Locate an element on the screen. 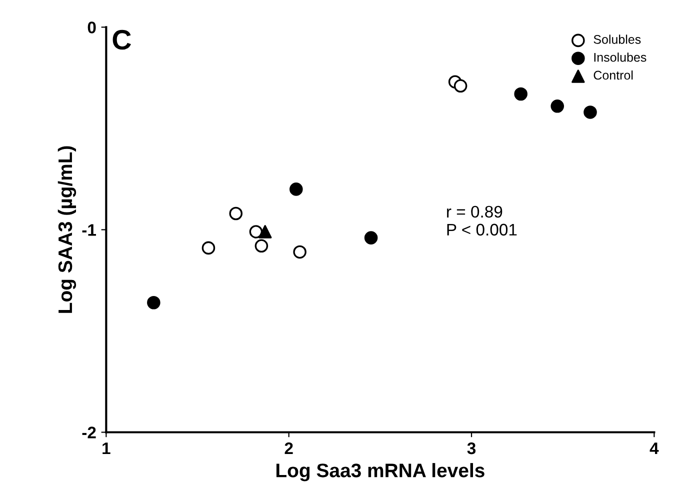 This screenshot has width=685, height=494. x-tick-label: 2 is located at coordinates (288, 448).